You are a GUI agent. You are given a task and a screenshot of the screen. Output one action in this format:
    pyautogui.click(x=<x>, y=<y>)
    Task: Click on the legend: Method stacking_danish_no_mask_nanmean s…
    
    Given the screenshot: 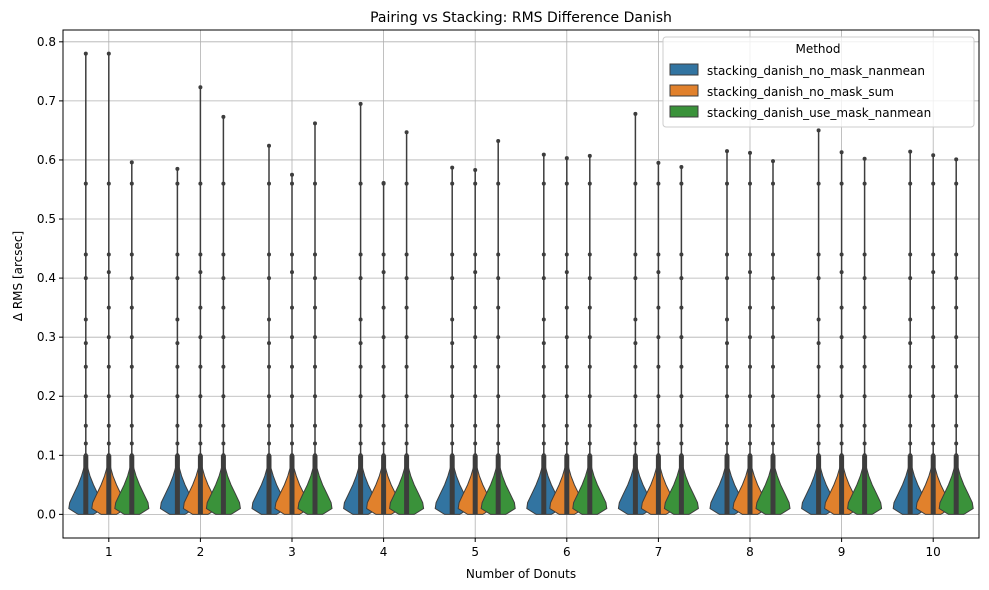 What is the action you would take?
    pyautogui.click(x=818, y=82)
    